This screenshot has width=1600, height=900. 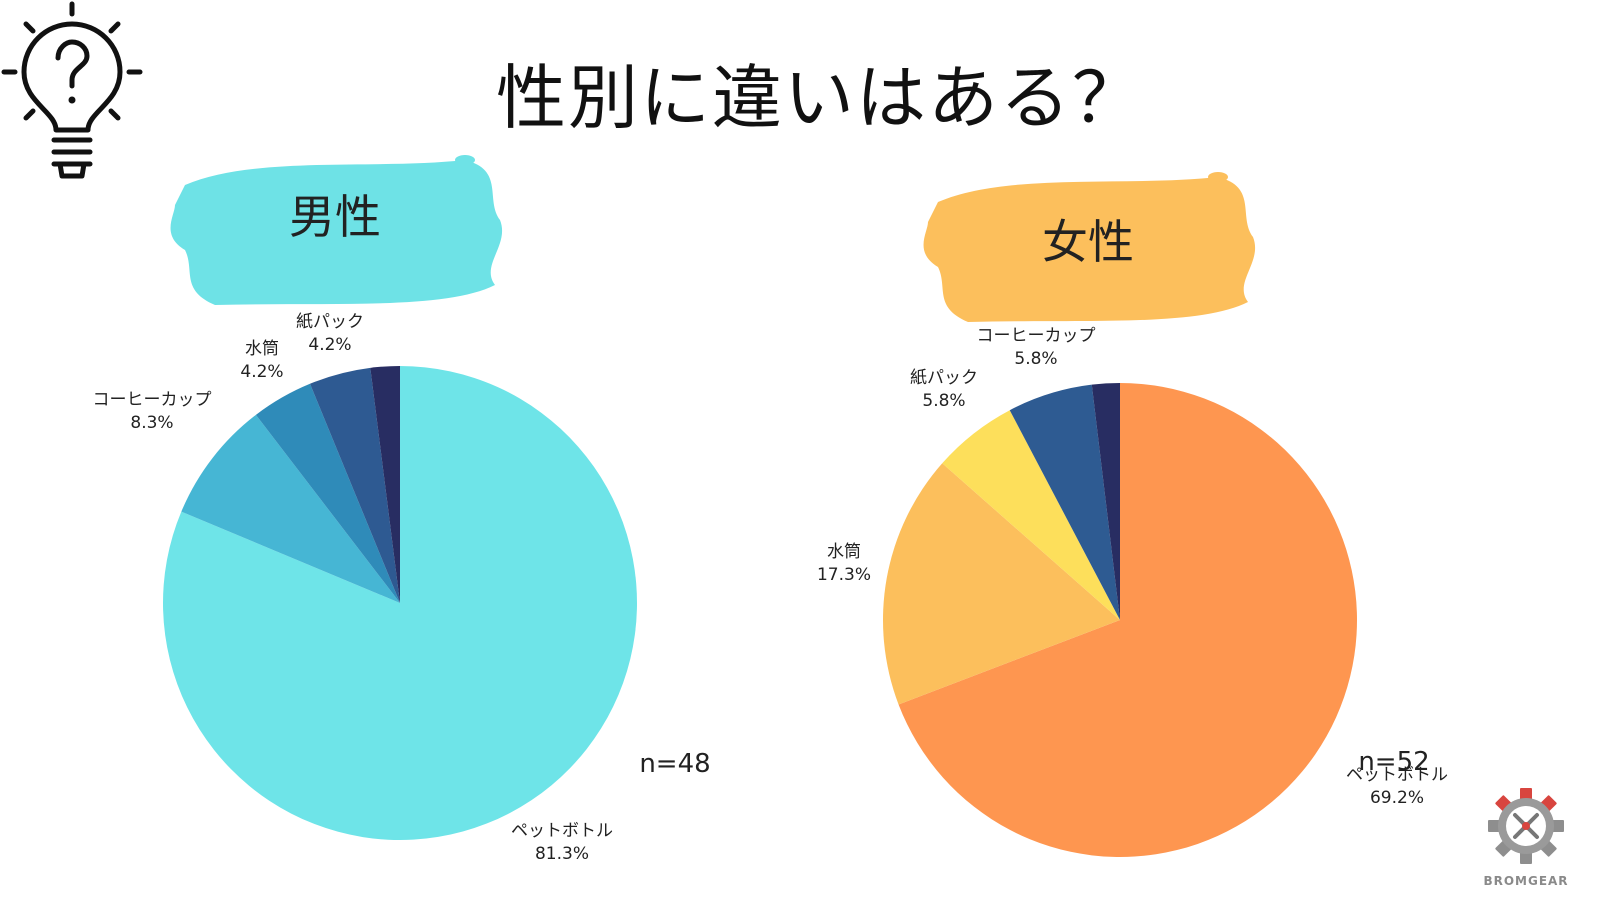 What do you see at coordinates (562, 854) in the screenshot?
I see `slice-value-label: 81.3%` at bounding box center [562, 854].